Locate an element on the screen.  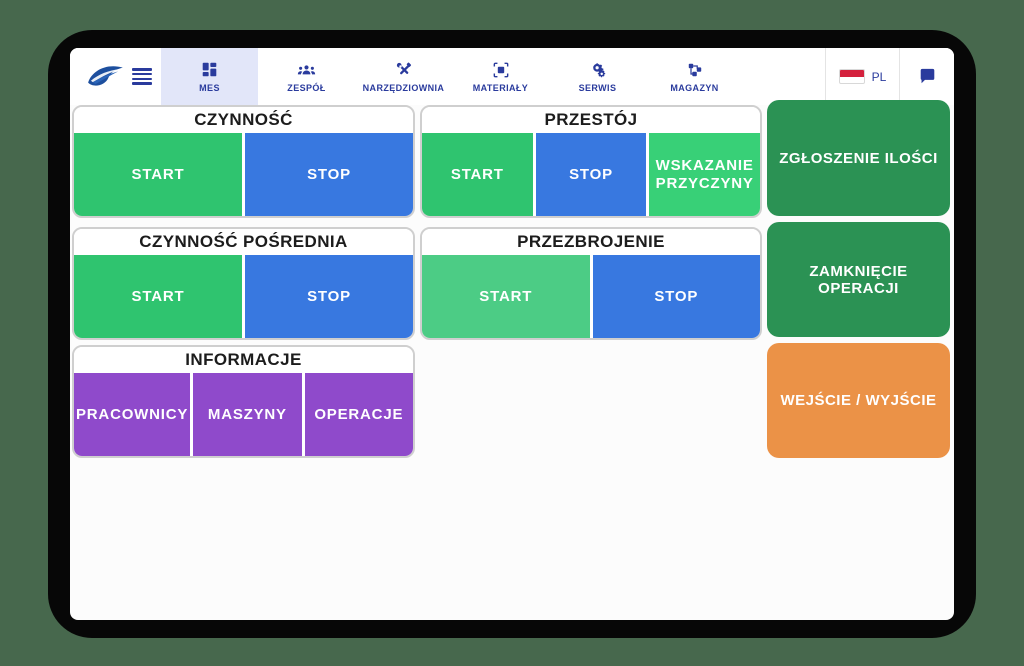
tab-mes-label: MES is located at coordinates (209, 87).